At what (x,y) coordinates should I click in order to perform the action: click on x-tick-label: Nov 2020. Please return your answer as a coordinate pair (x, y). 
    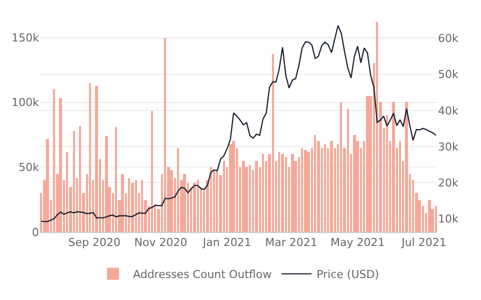
    Looking at the image, I should click on (161, 243).